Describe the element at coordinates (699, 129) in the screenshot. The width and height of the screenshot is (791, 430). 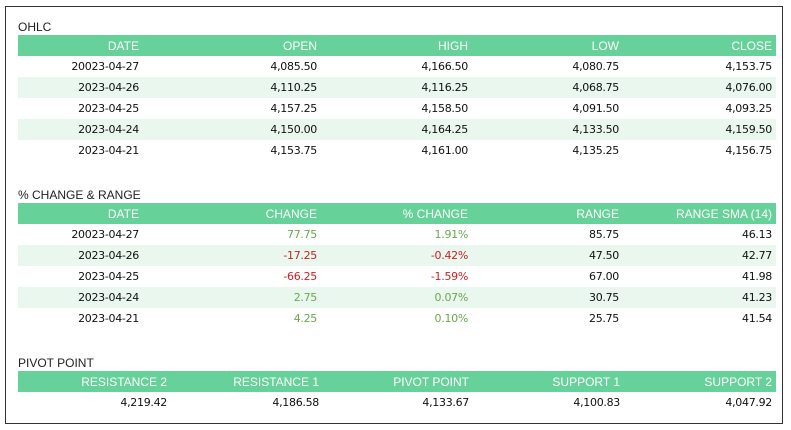
I see `ohlc-close: 4,159.50` at that location.